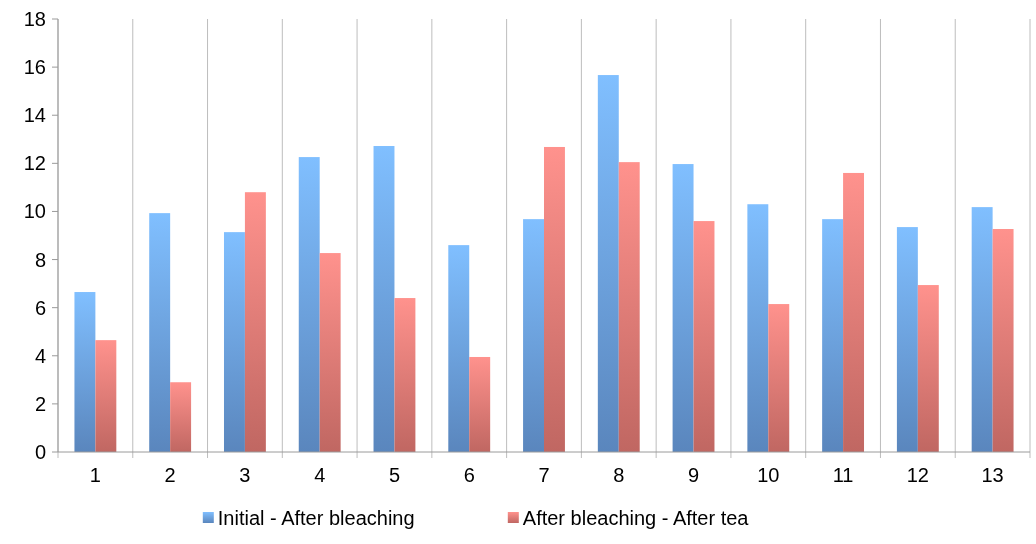  What do you see at coordinates (170, 475) in the screenshot?
I see `x-tick-label: 2` at bounding box center [170, 475].